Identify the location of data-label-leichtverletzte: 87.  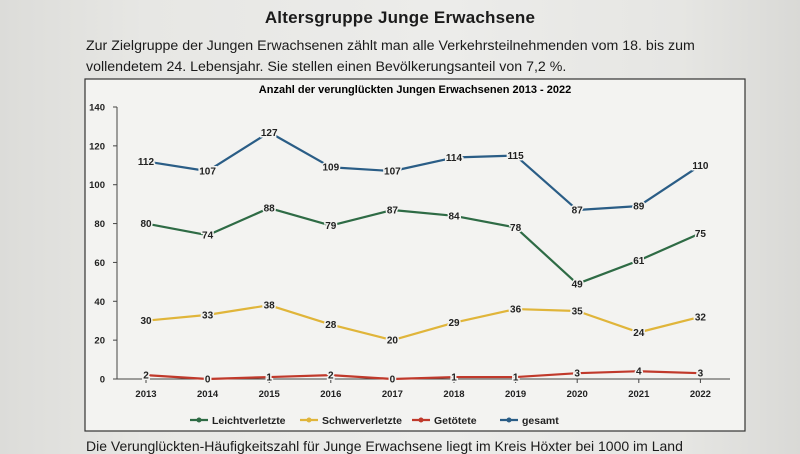
(393, 210).